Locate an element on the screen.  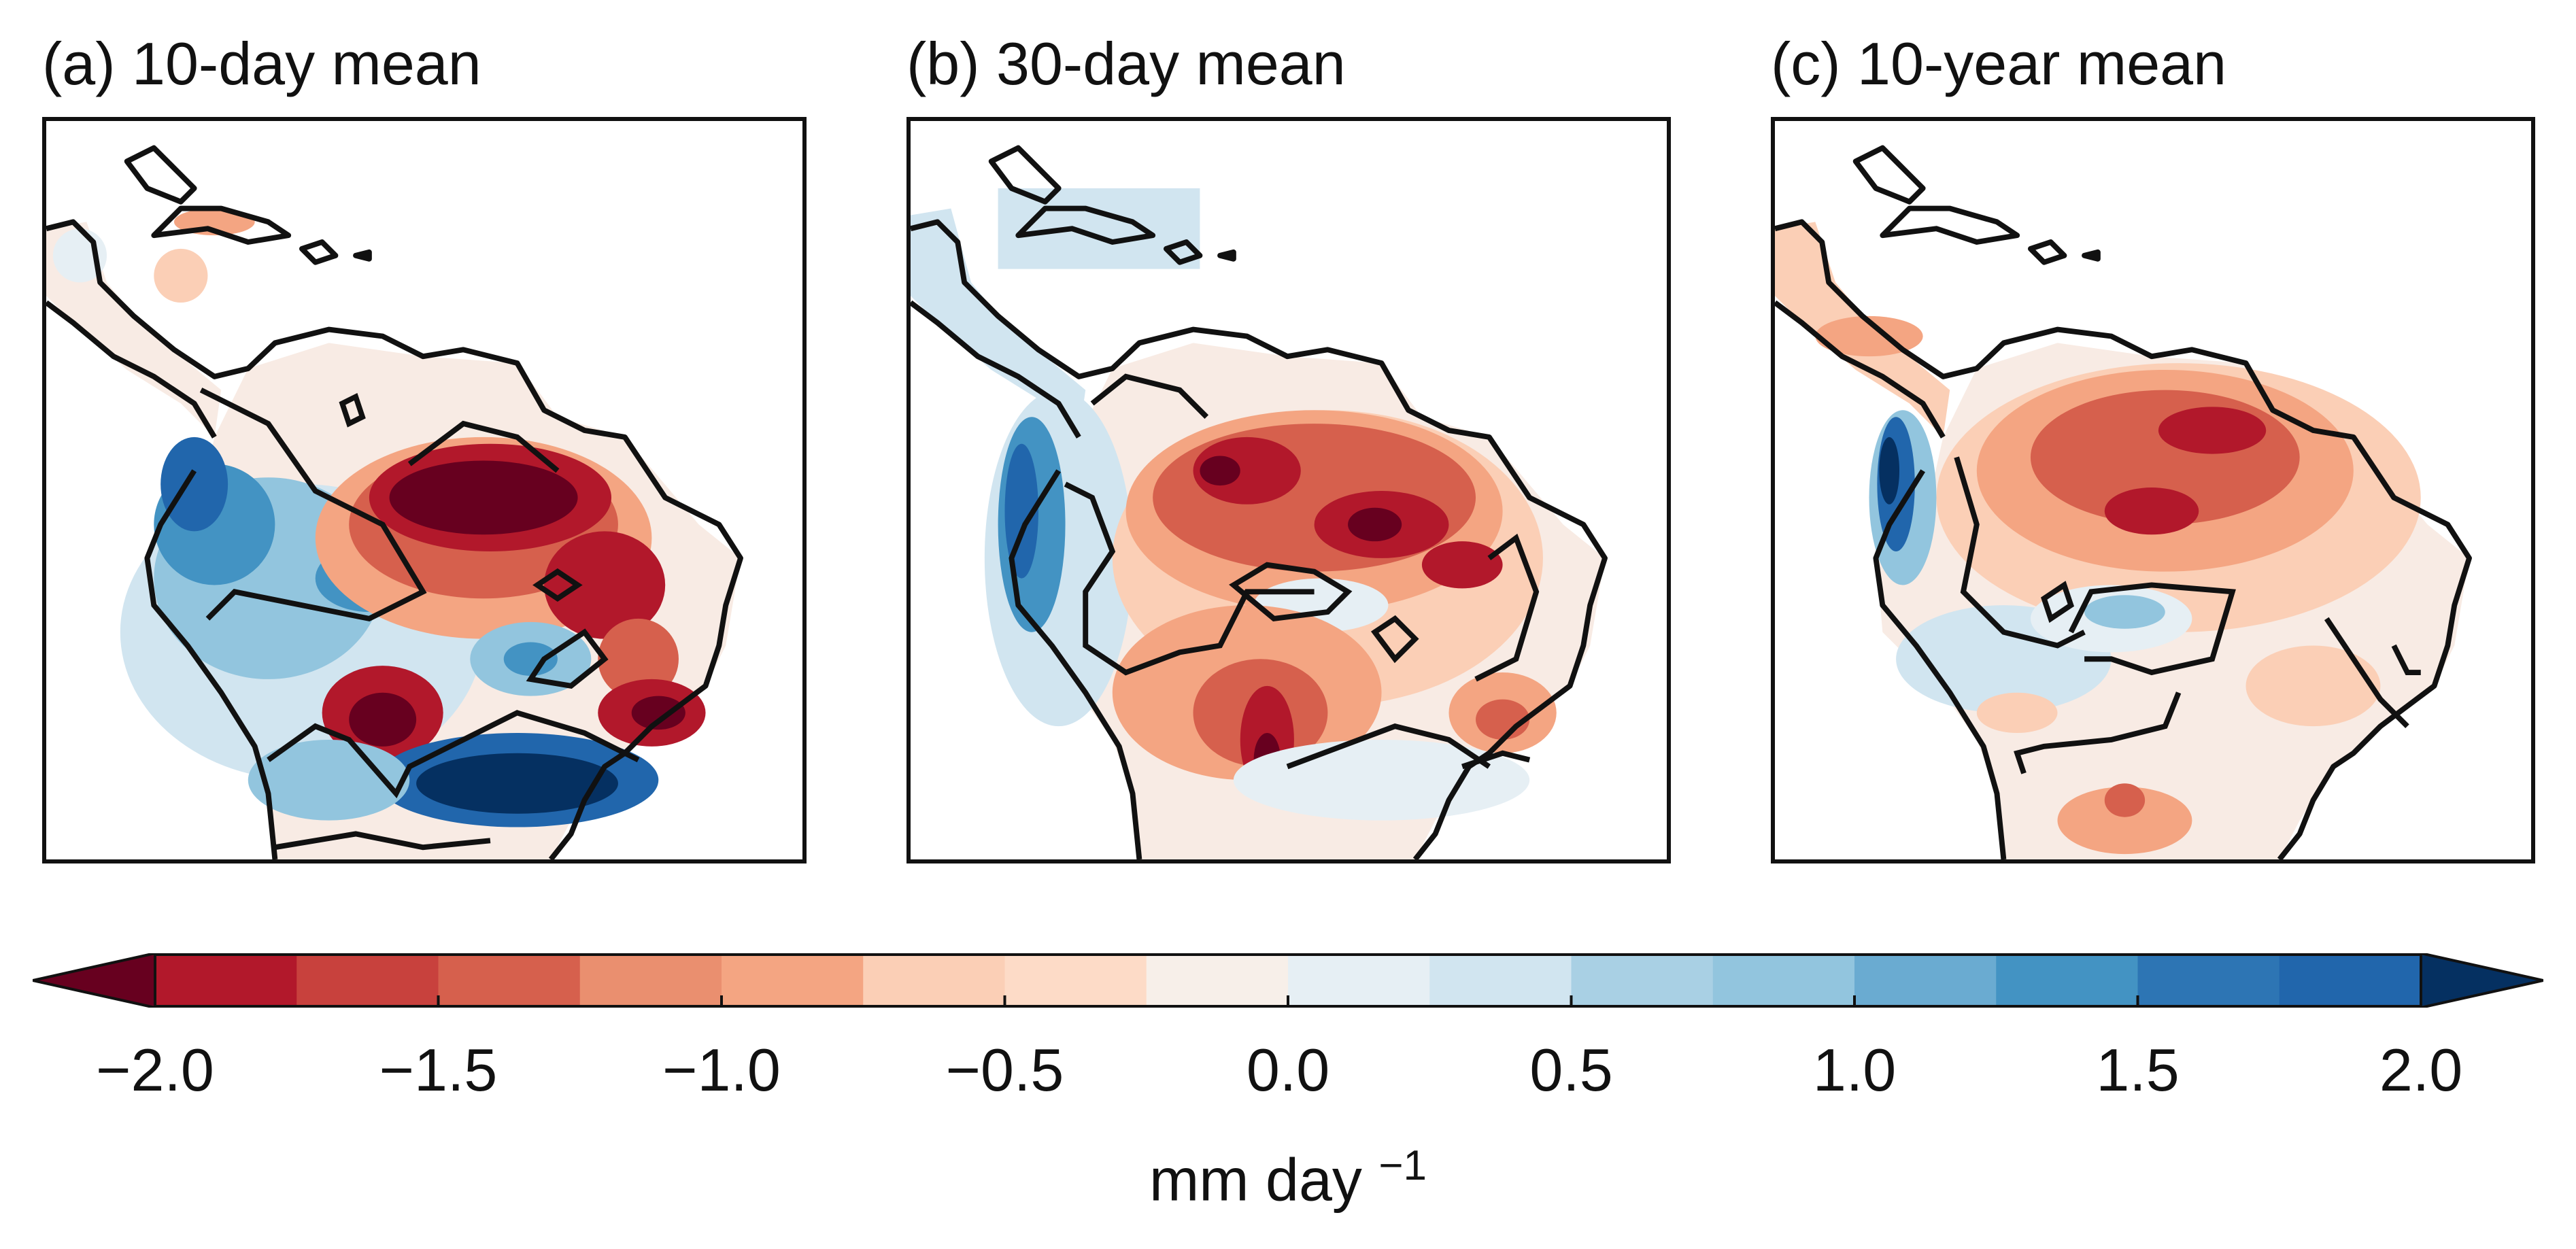
colorbar is located at coordinates (1288, 980).